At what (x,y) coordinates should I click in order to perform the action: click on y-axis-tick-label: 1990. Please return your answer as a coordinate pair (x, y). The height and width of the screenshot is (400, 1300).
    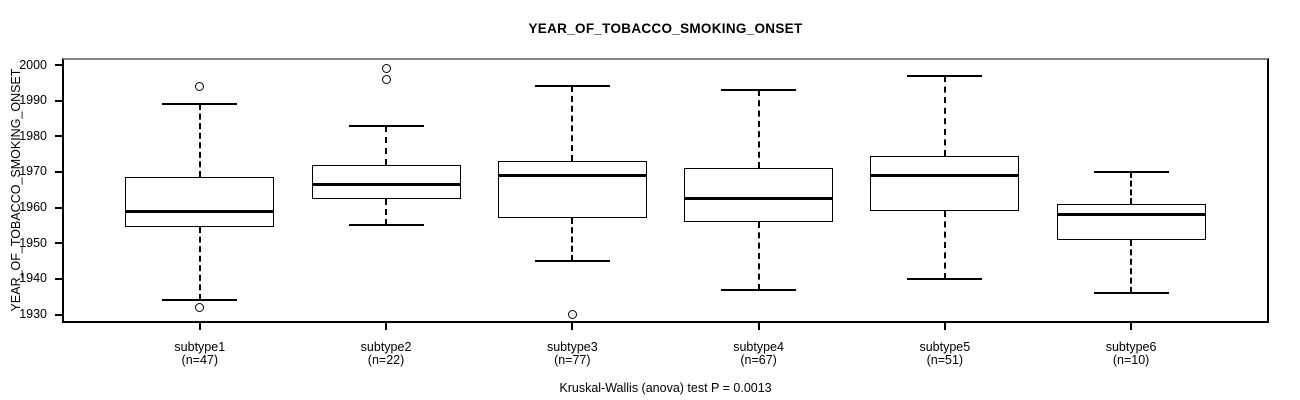
    Looking at the image, I should click on (33, 100).